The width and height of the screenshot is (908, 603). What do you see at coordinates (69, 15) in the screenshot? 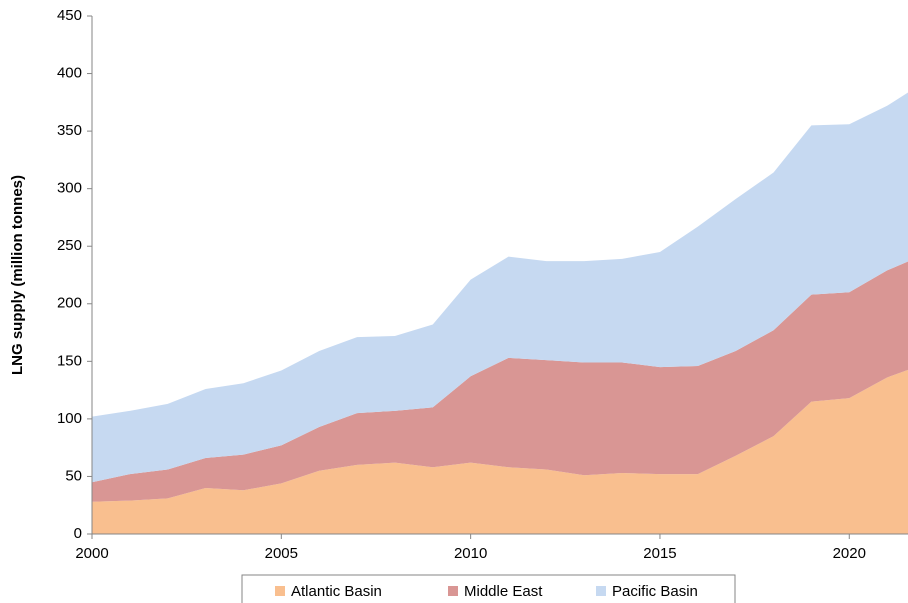
I see `y-tick-label: 450` at bounding box center [69, 15].